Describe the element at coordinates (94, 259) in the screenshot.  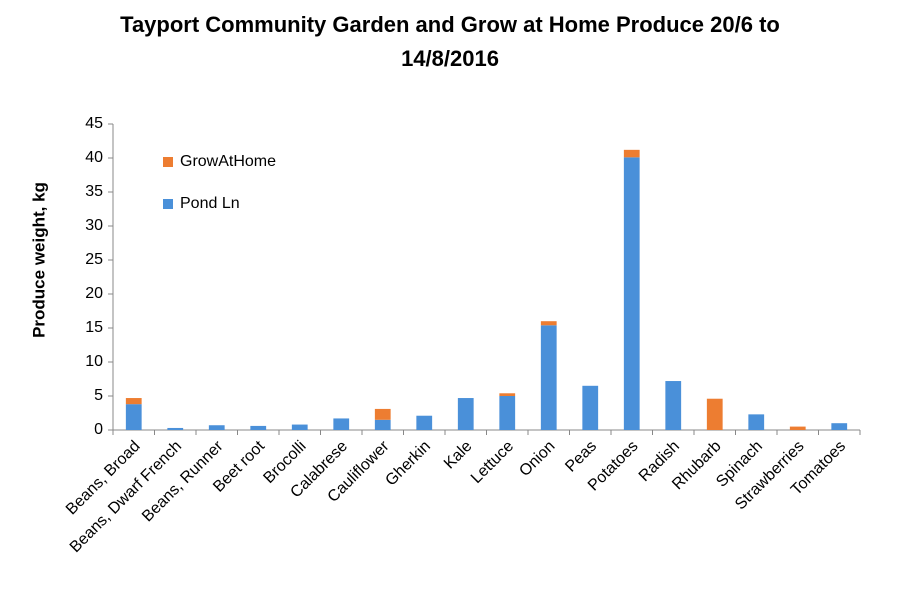
I see `y-tick-label: 25` at that location.